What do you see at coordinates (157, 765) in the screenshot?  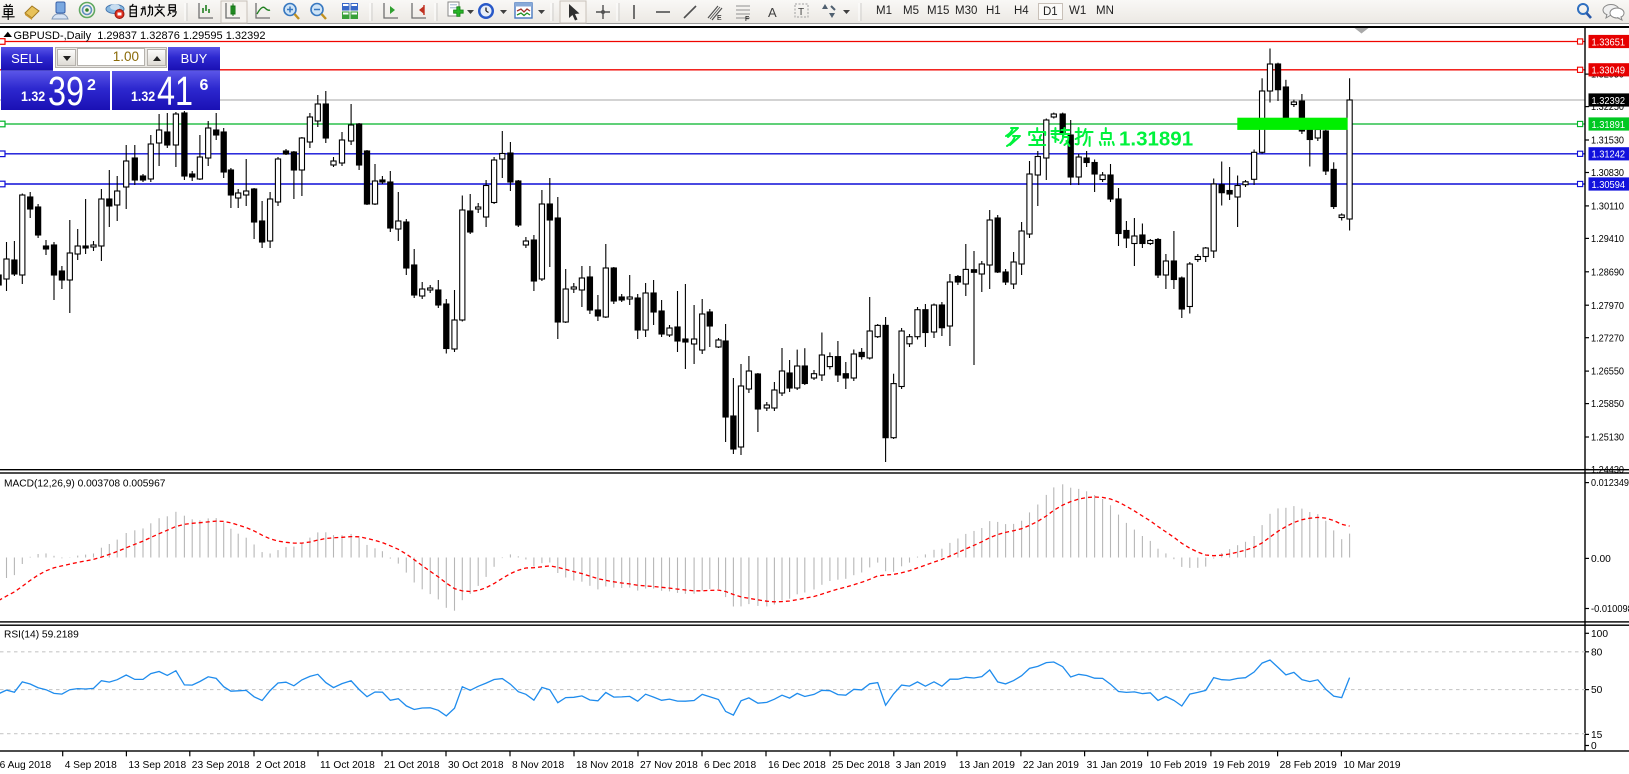 I see `svg-text: 13 Sep 2018` at bounding box center [157, 765].